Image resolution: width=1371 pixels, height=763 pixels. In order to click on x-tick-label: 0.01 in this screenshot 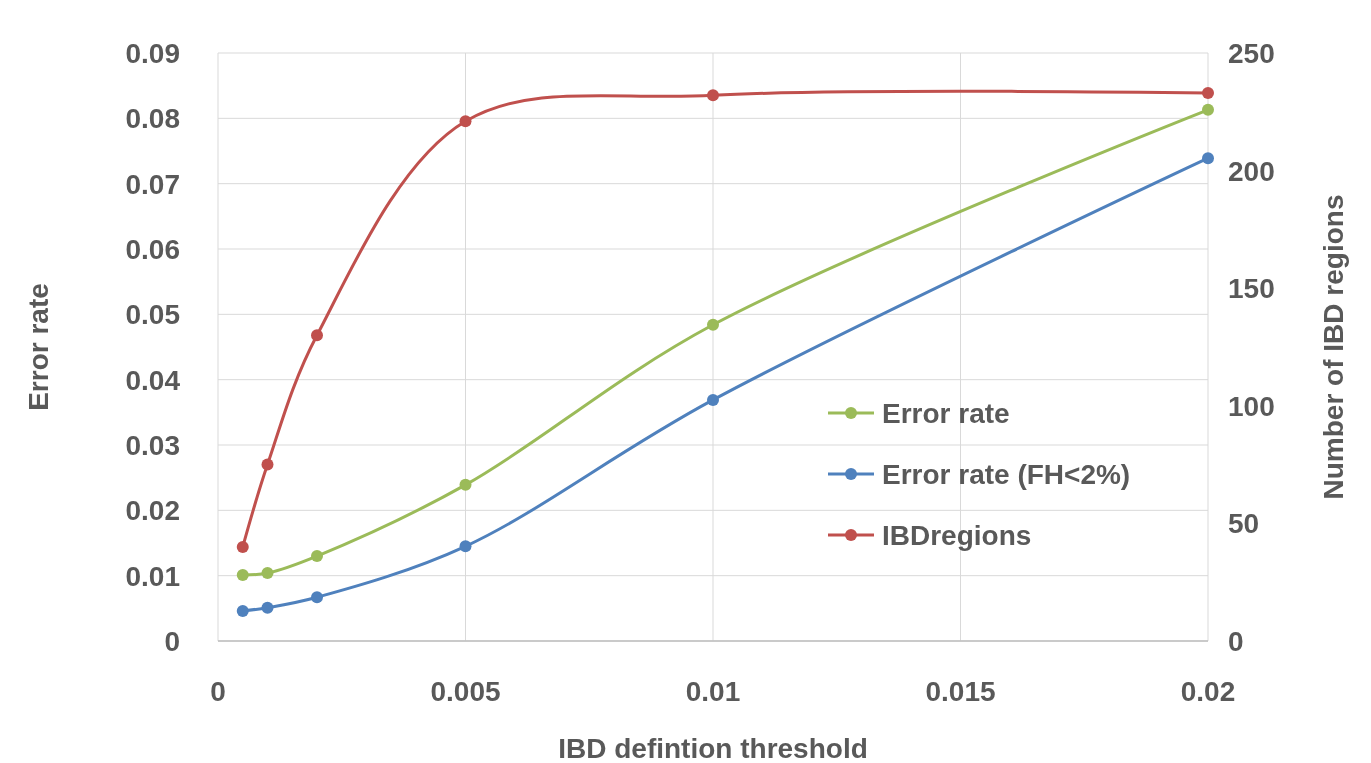, I will do `click(713, 691)`.